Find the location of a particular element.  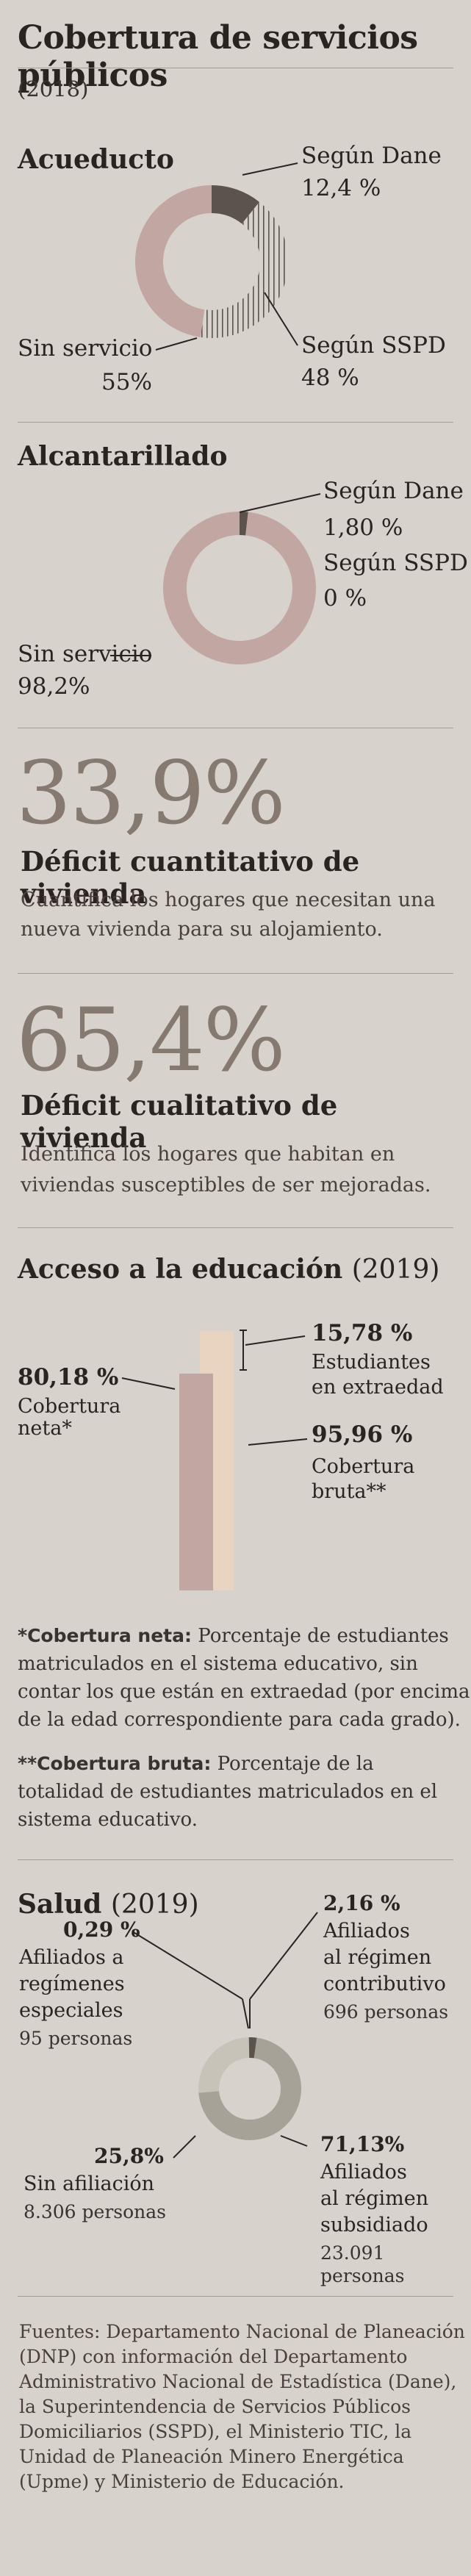

sin-afiliacion-label: Sin afiliación is located at coordinates (89, 2184).